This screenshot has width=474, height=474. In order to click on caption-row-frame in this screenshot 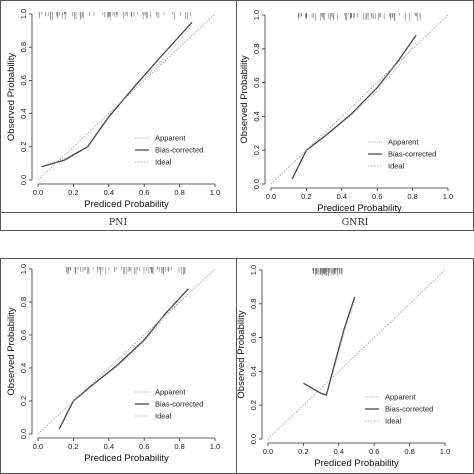, I will do `click(237, 221)`.